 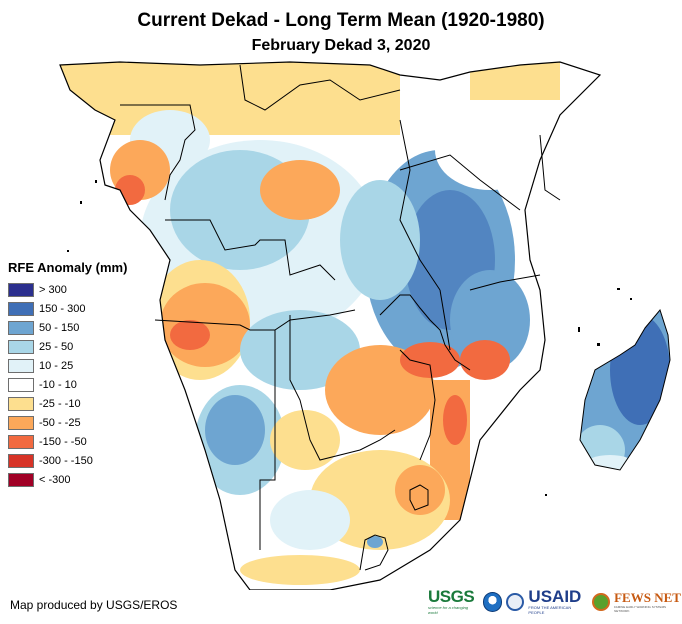 What do you see at coordinates (56, 346) in the screenshot?
I see `legend-label: 25 - 50` at bounding box center [56, 346].